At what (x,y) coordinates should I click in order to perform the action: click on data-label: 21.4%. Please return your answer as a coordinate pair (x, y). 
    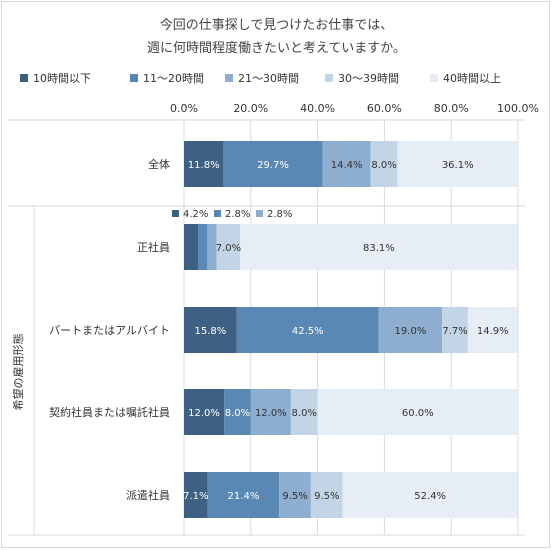
    Looking at the image, I should click on (244, 496).